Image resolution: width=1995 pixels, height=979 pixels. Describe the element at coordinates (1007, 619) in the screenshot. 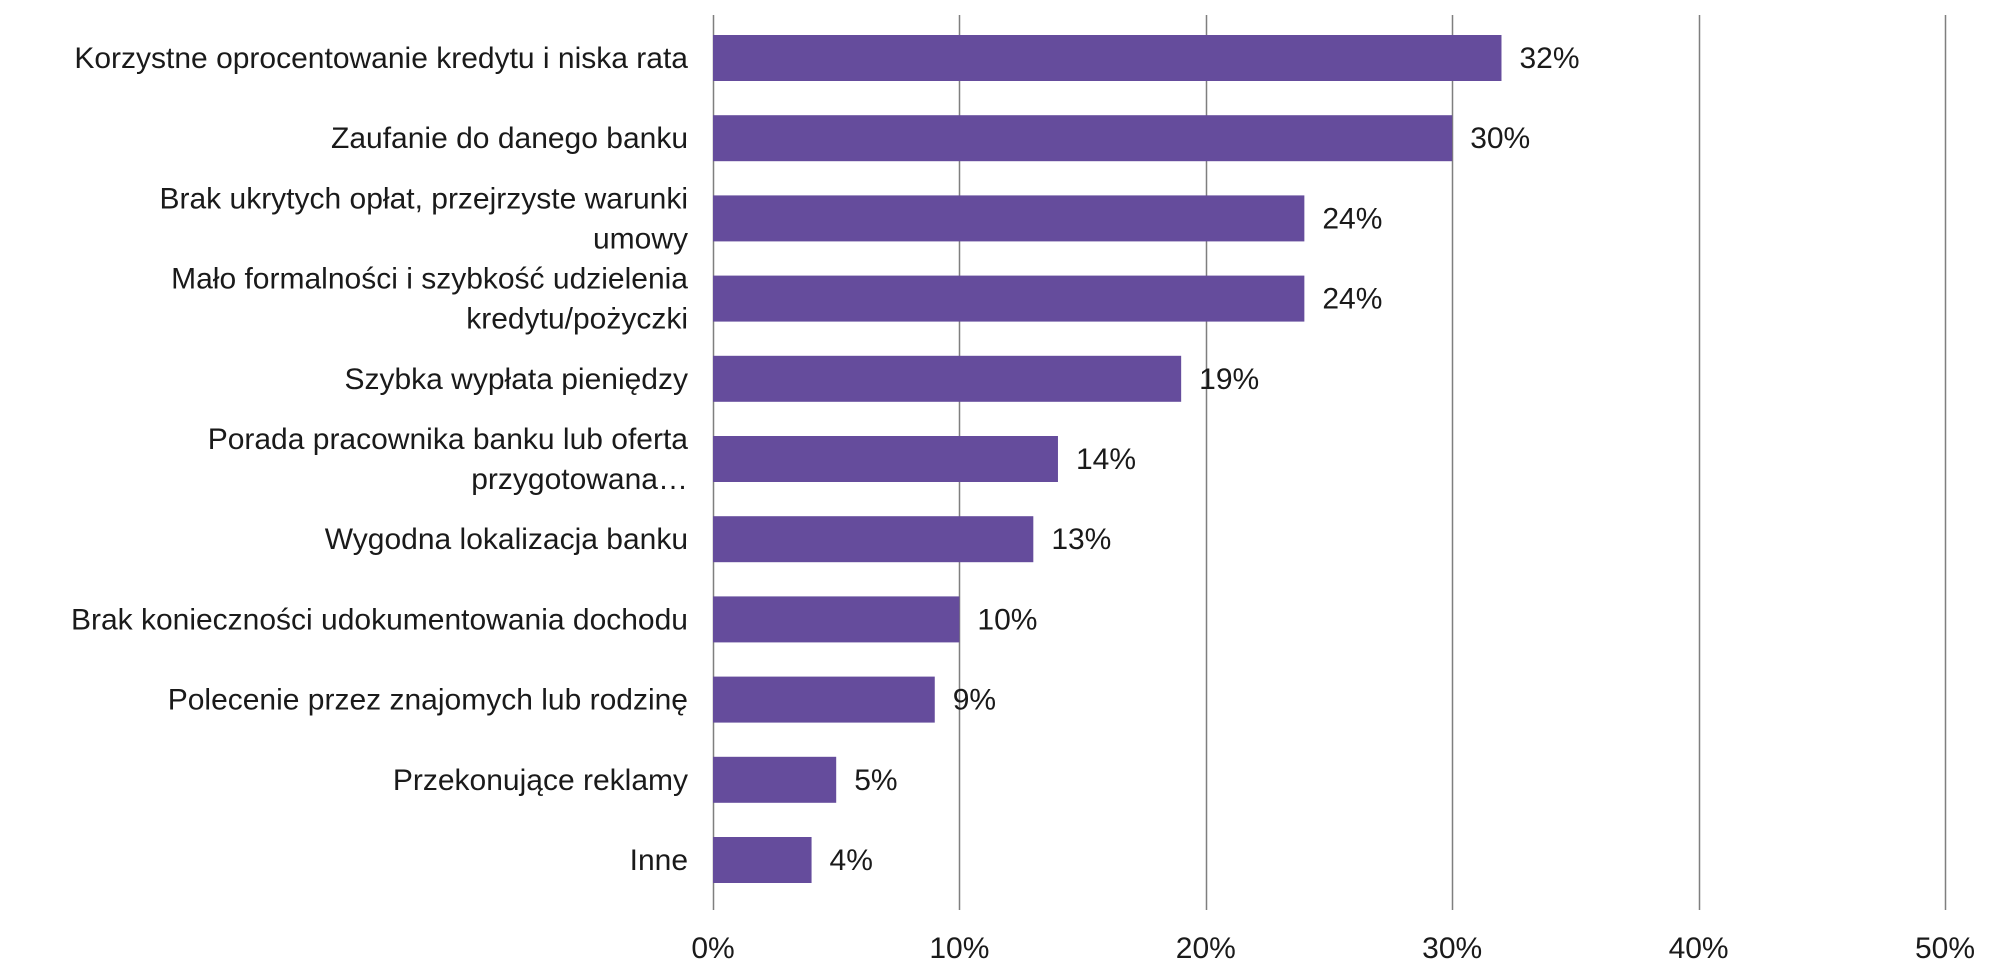

I see `data-label: 10%` at that location.